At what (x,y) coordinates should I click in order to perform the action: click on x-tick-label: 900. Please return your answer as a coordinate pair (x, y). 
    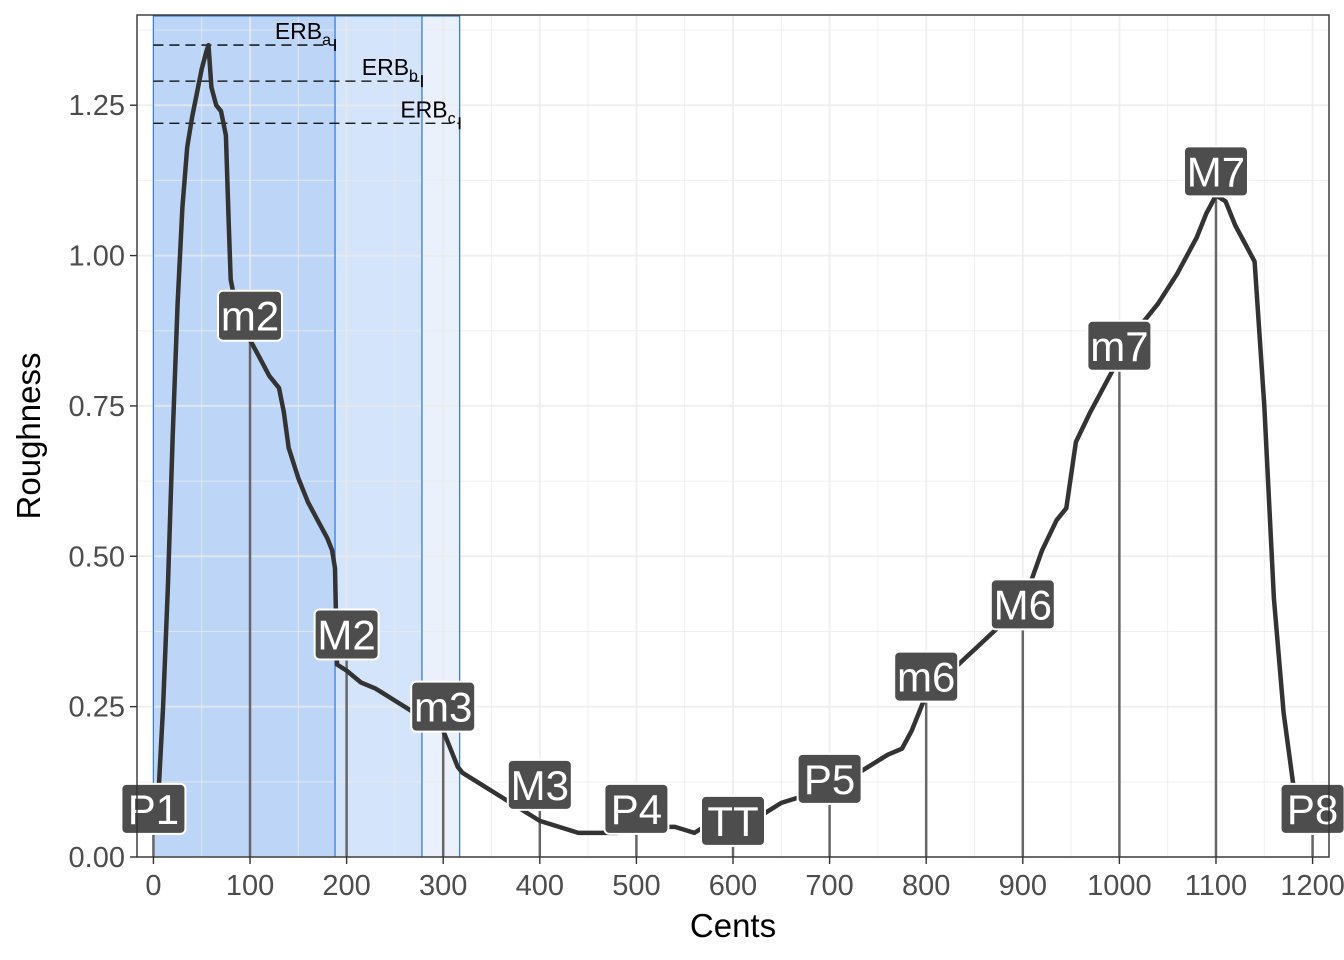
    Looking at the image, I should click on (1023, 886).